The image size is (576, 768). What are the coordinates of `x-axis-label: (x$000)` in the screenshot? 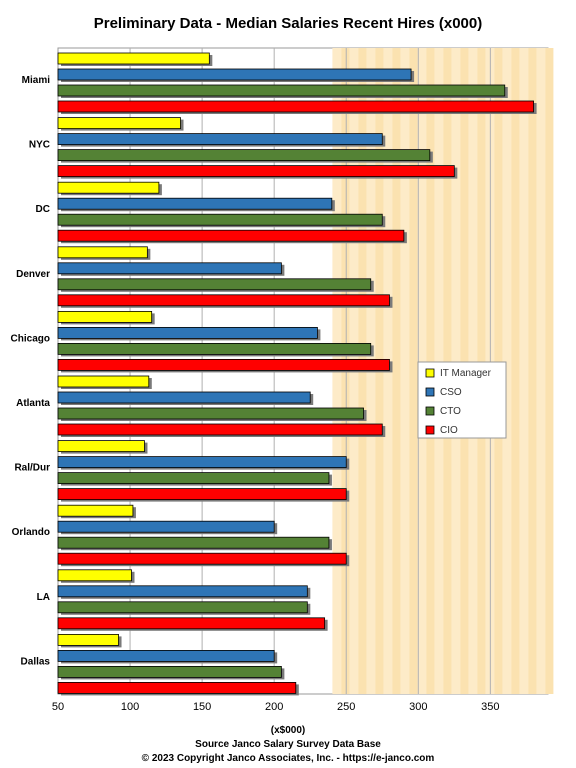 It's located at (288, 730).